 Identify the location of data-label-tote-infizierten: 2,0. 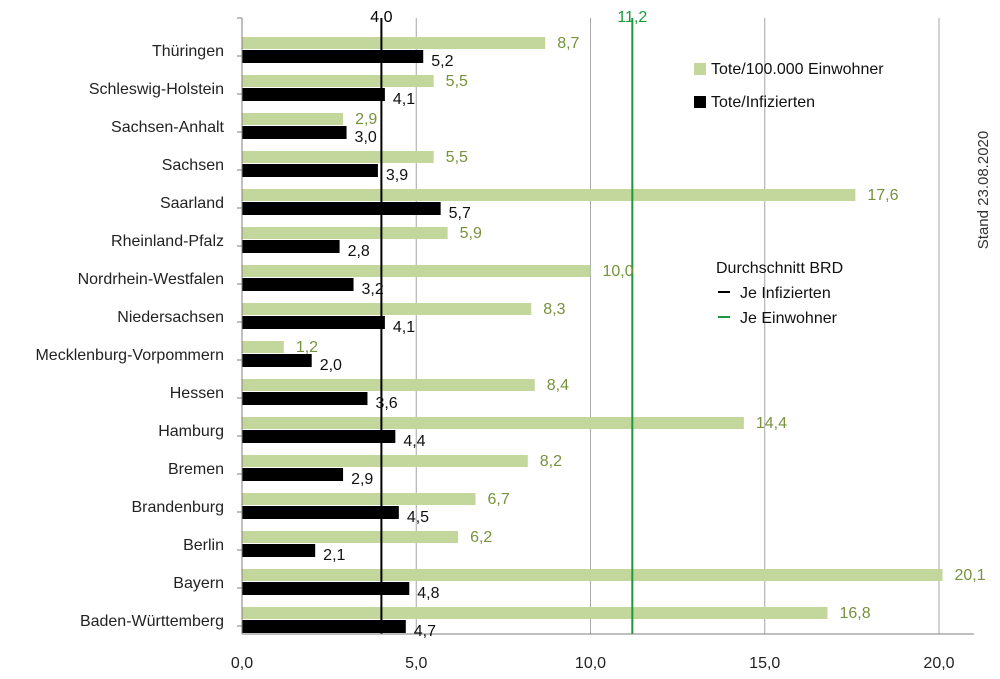
(331, 365).